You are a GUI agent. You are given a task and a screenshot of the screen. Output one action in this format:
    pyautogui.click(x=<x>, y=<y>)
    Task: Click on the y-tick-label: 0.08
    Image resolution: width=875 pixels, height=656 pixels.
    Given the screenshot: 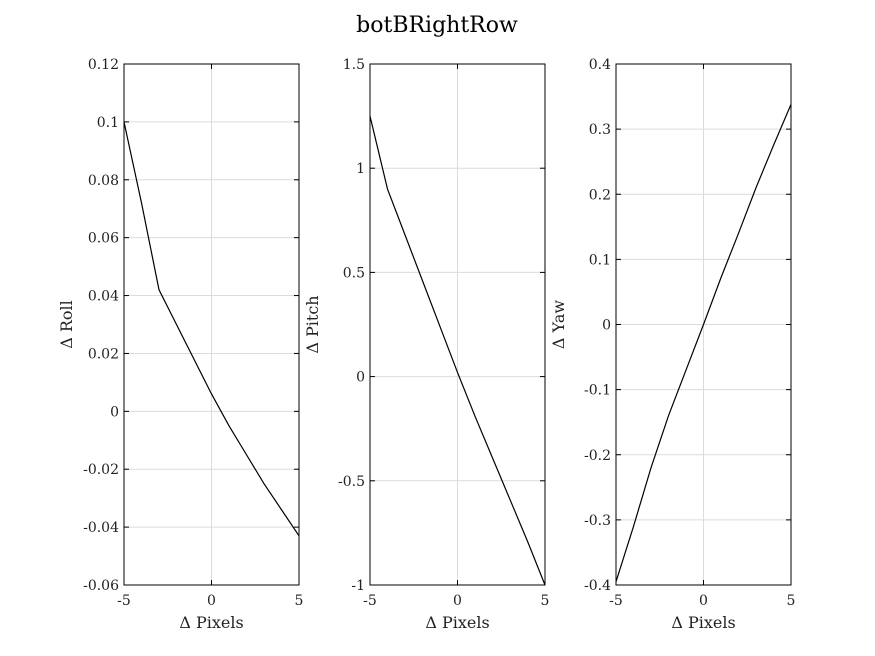 What is the action you would take?
    pyautogui.click(x=103, y=181)
    